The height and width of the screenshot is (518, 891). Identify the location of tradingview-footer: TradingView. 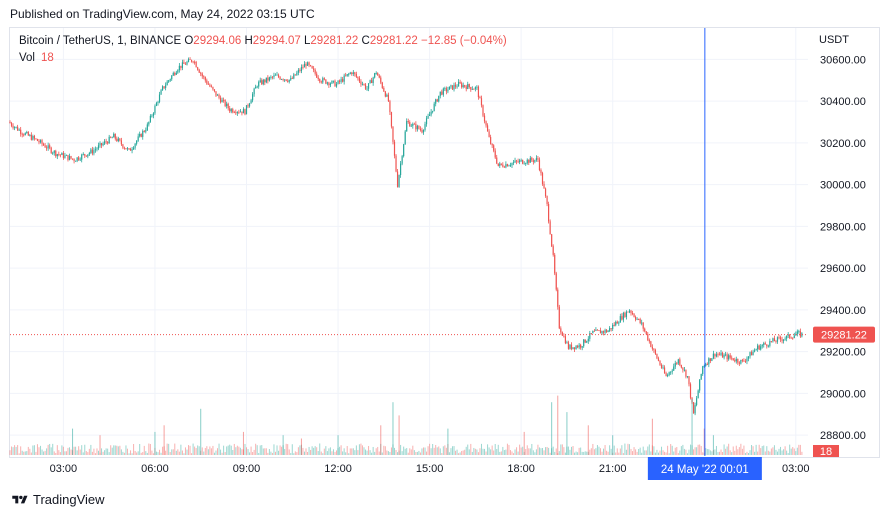
(58, 499).